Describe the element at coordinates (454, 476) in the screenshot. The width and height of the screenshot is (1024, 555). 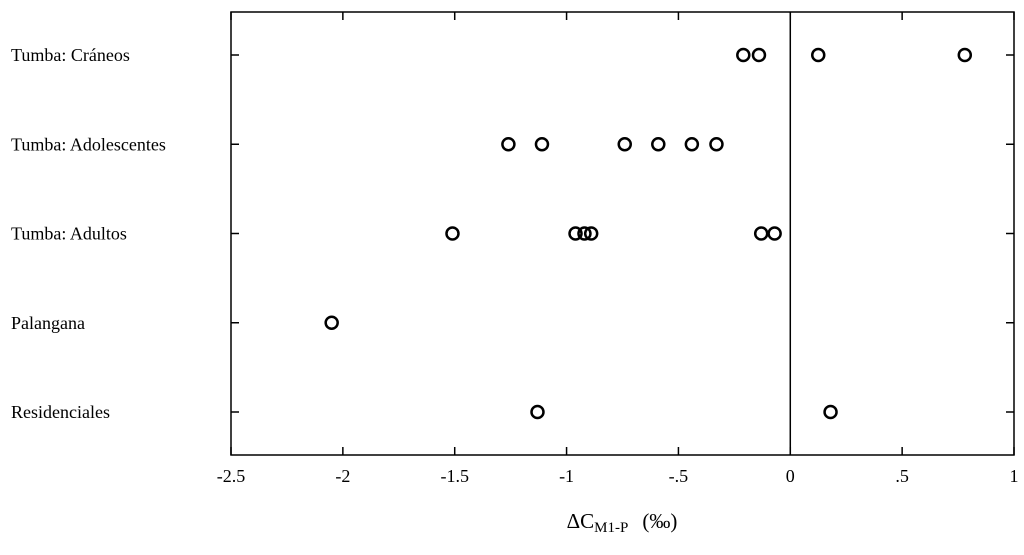
I see `x-tick-label: -1.5` at that location.